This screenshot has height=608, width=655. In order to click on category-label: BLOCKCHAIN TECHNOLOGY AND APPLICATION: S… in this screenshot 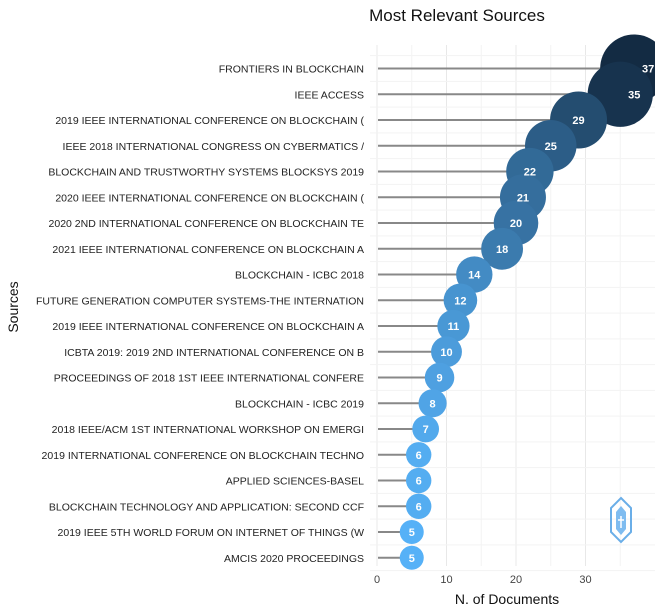, I will do `click(206, 507)`.